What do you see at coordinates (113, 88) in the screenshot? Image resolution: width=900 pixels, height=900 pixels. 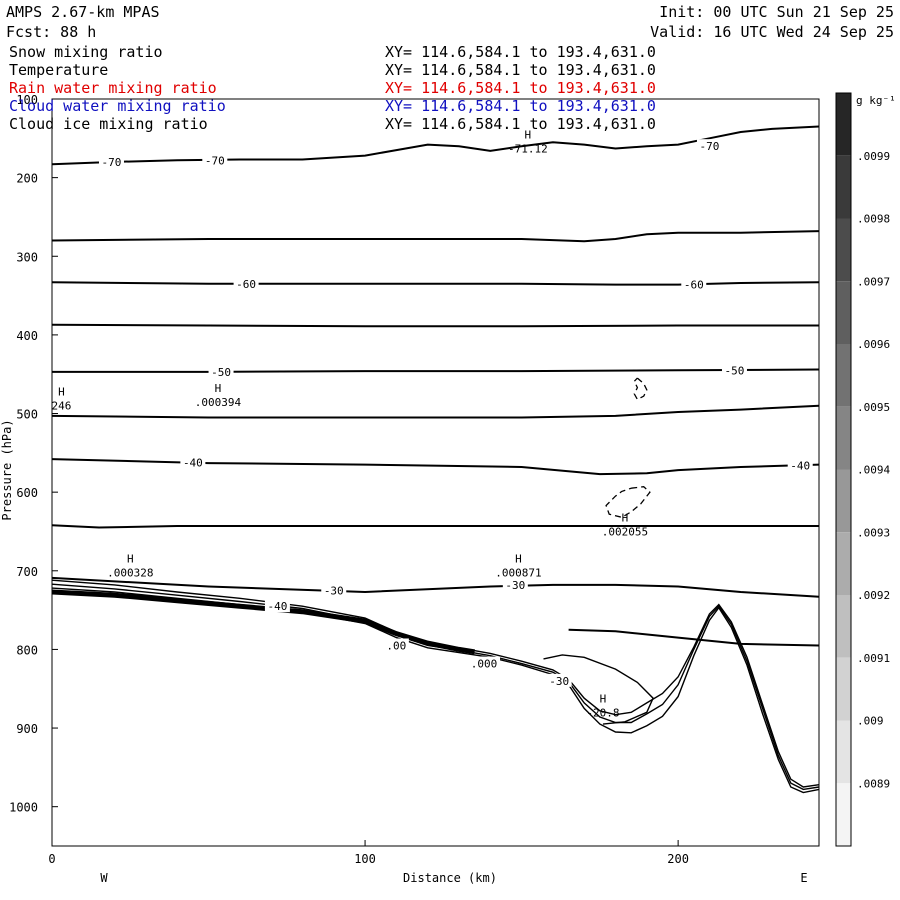 I see `legend-field-name: Rain water mixing ratio` at bounding box center [113, 88].